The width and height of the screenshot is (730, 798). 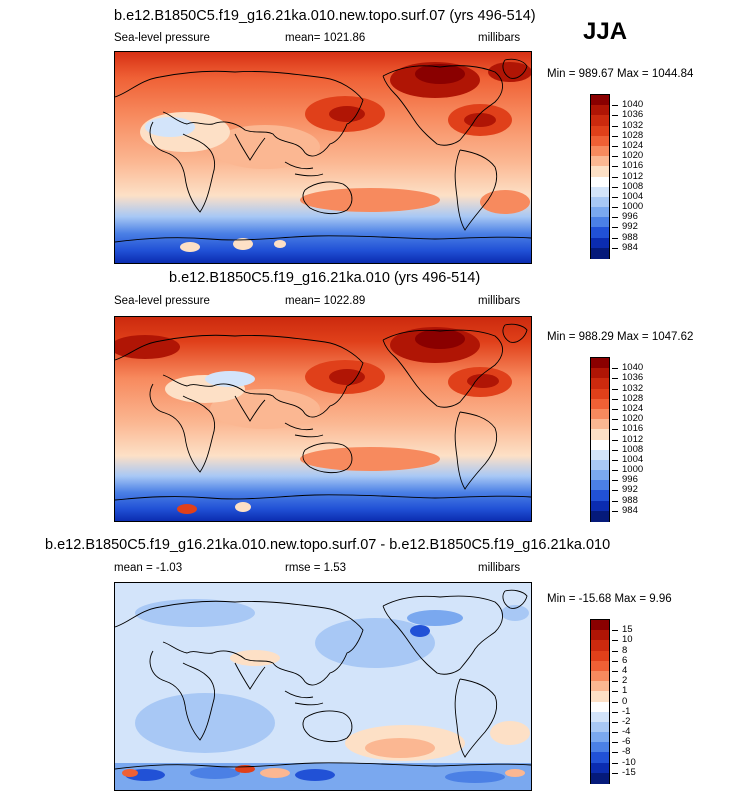 I want to click on coastlines, so click(x=323, y=150).